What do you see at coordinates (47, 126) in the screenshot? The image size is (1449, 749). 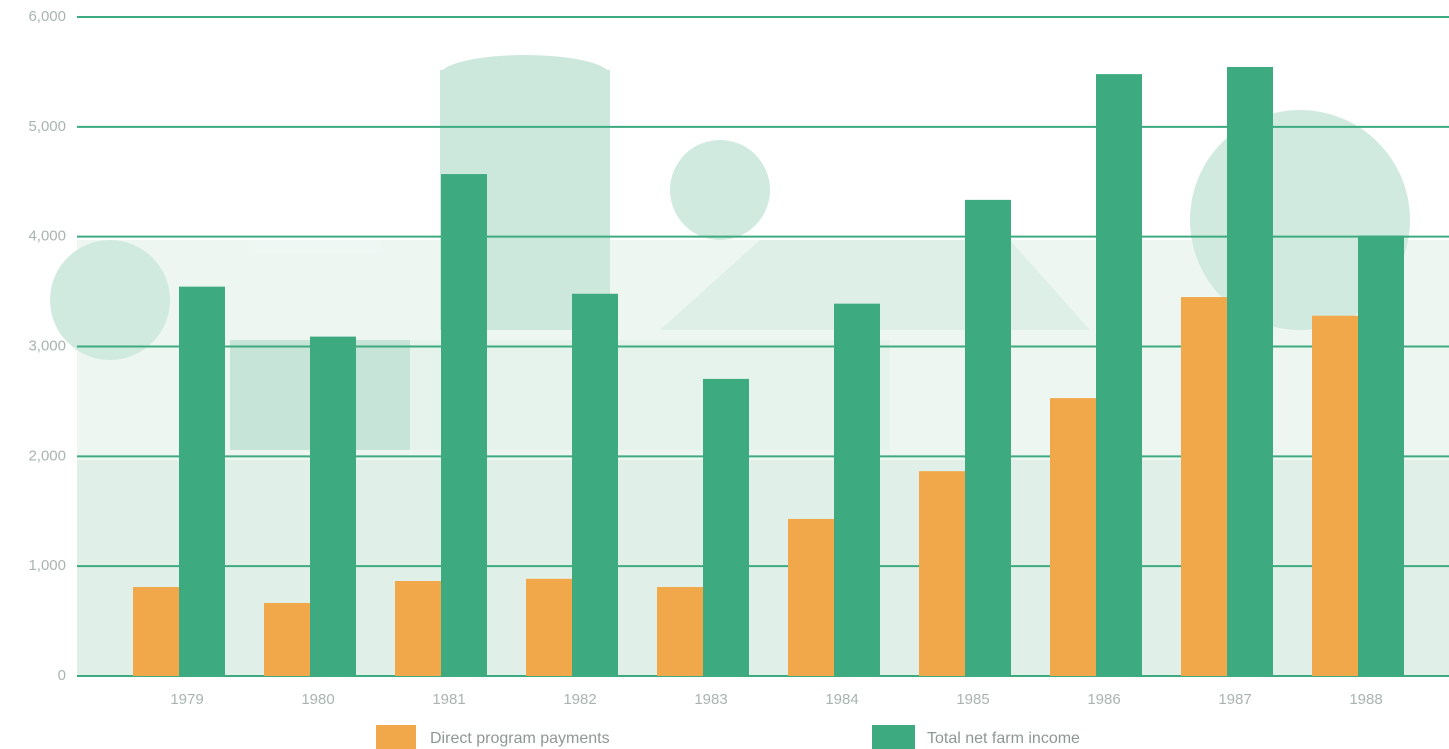 I see `y-tick-label: 5,000` at bounding box center [47, 126].